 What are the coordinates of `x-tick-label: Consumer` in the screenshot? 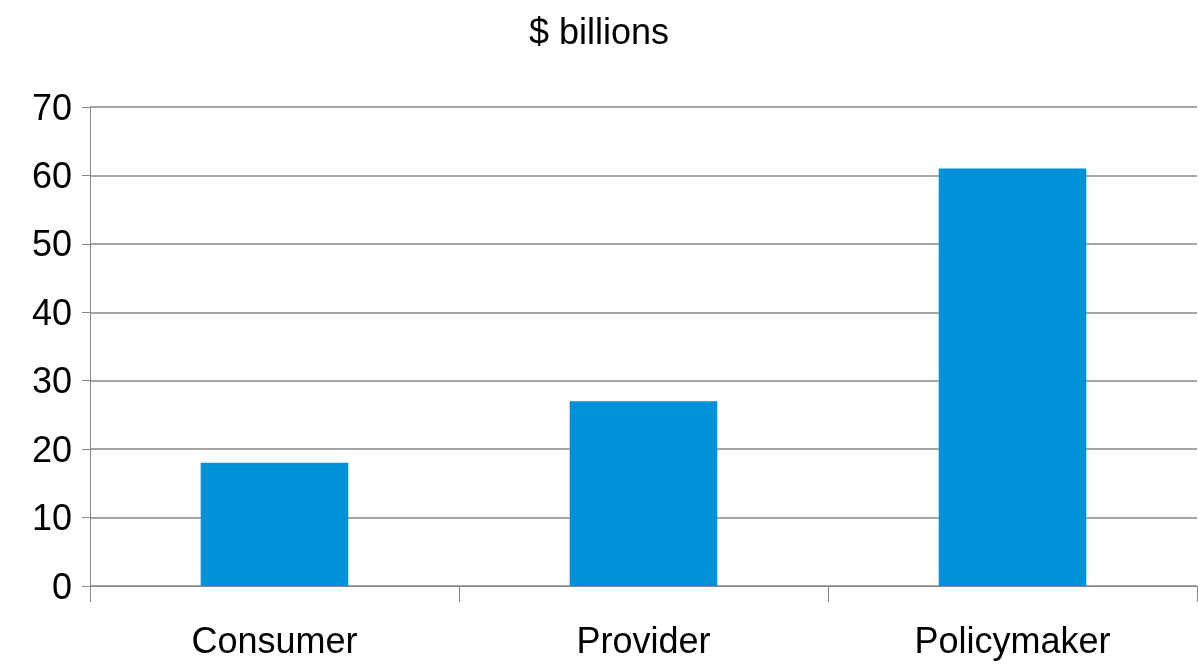 It's located at (274, 640).